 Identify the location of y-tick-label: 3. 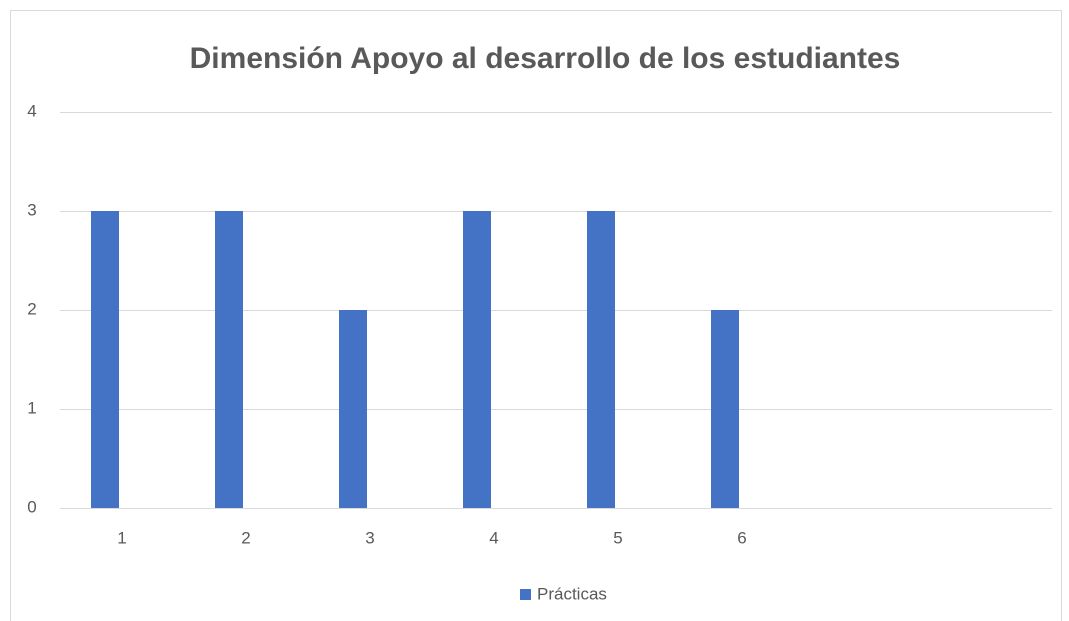
(31, 209).